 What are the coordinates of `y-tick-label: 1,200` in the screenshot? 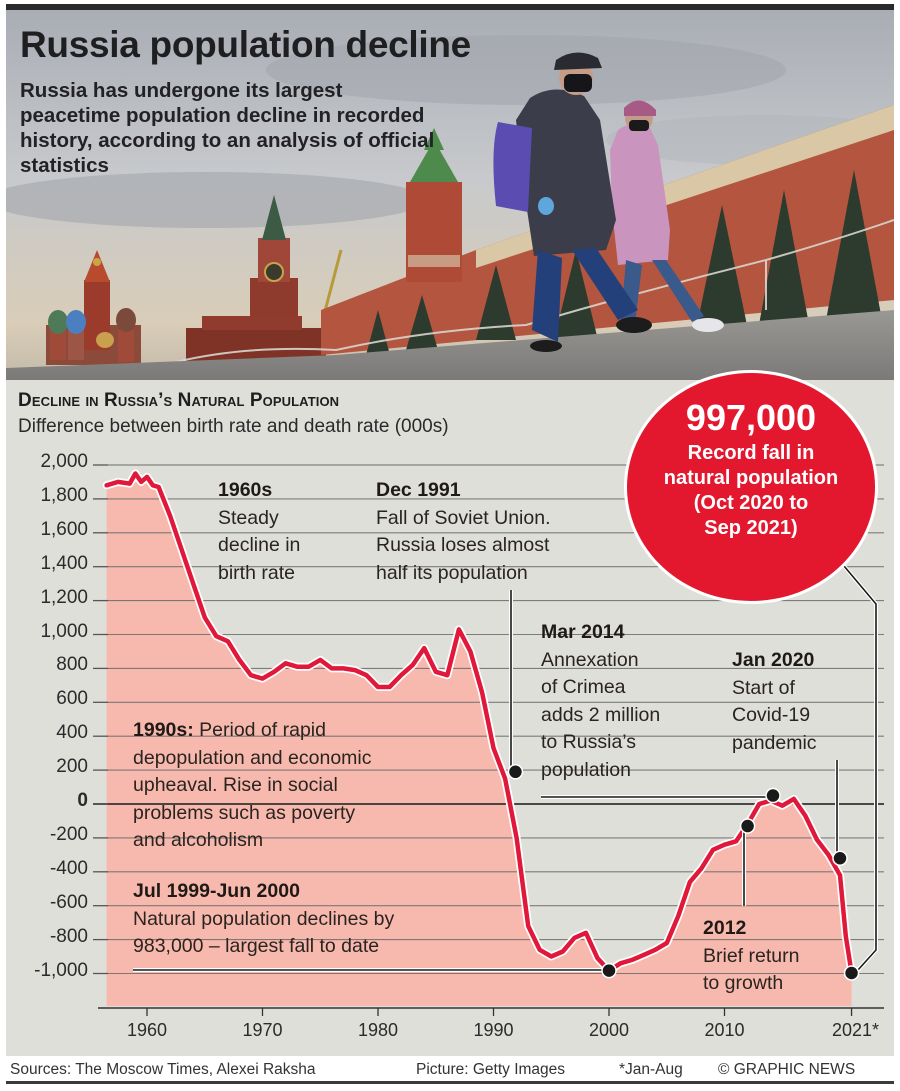 It's located at (64, 597).